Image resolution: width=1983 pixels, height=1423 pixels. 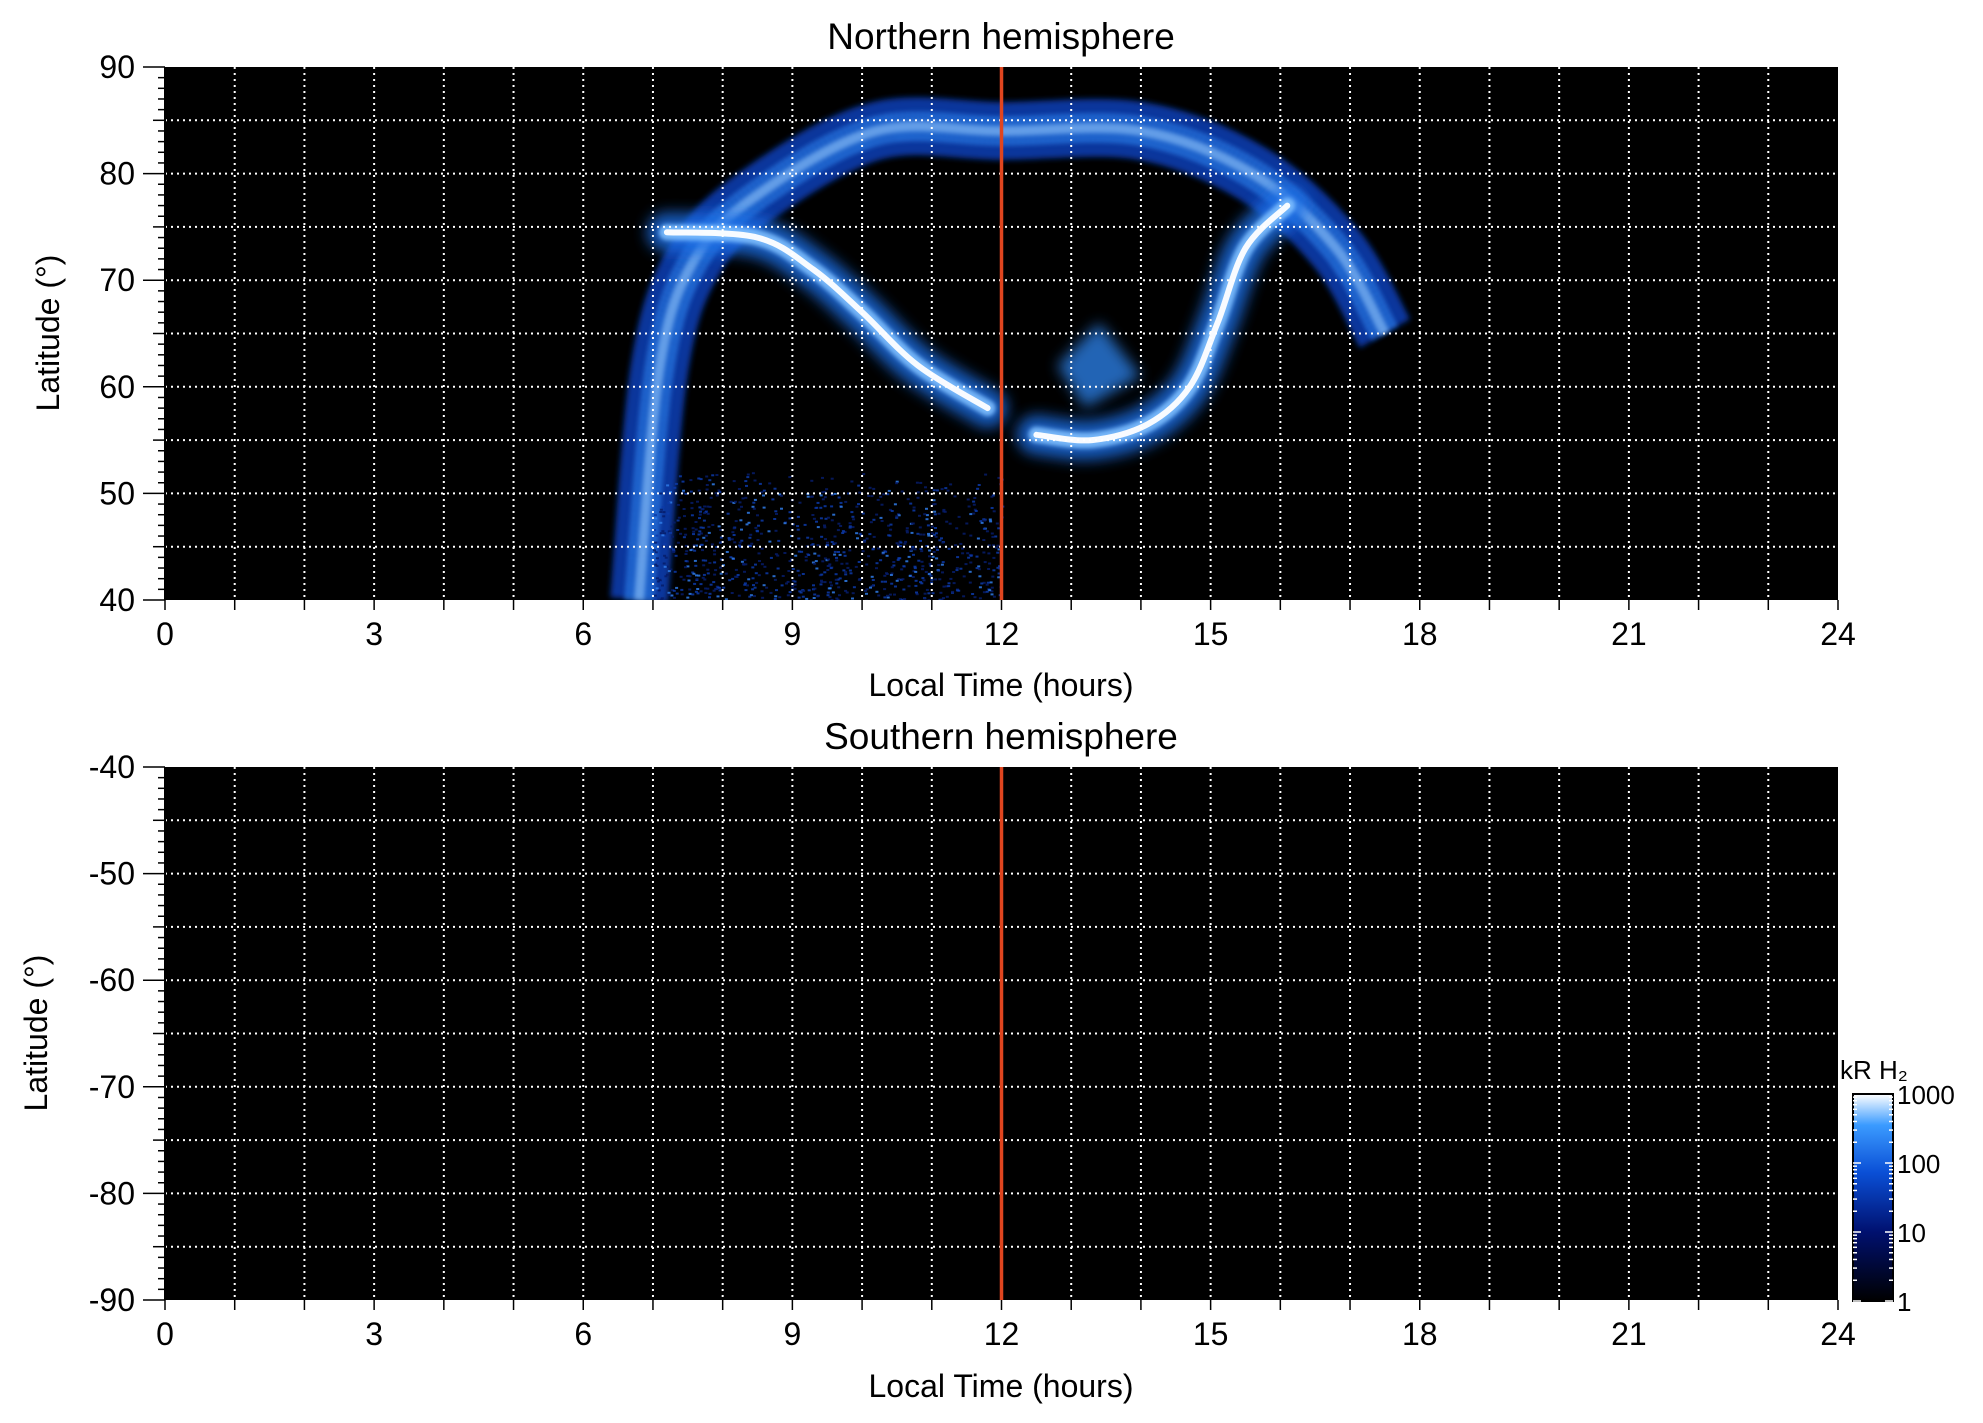 I want to click on south-y-tick-label: -50, so click(x=112, y=874).